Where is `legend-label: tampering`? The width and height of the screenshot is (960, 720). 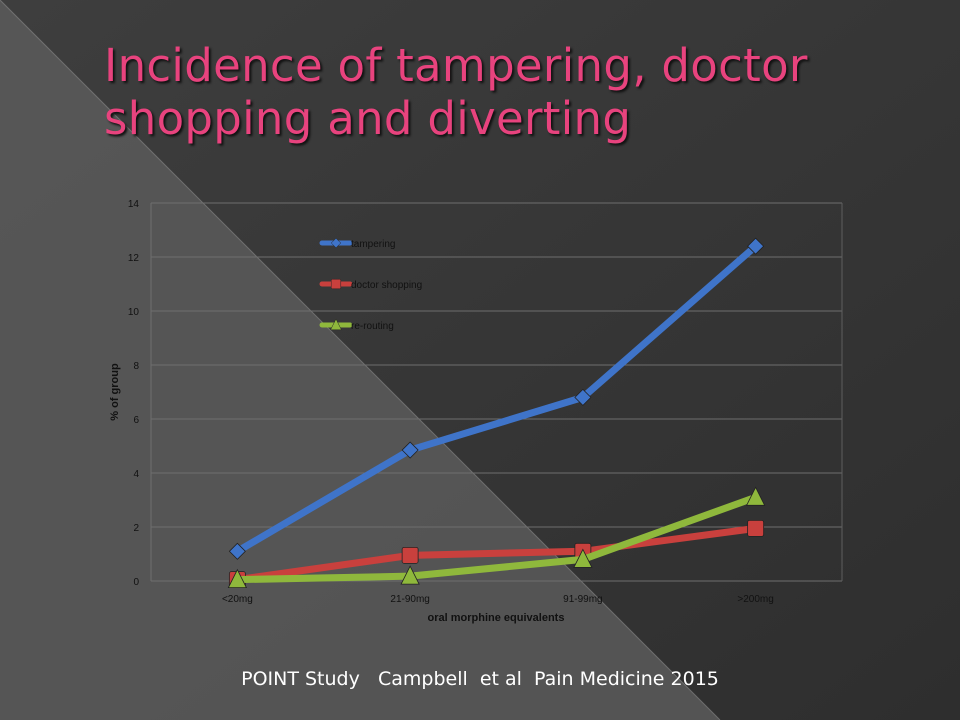 legend-label: tampering is located at coordinates (373, 244).